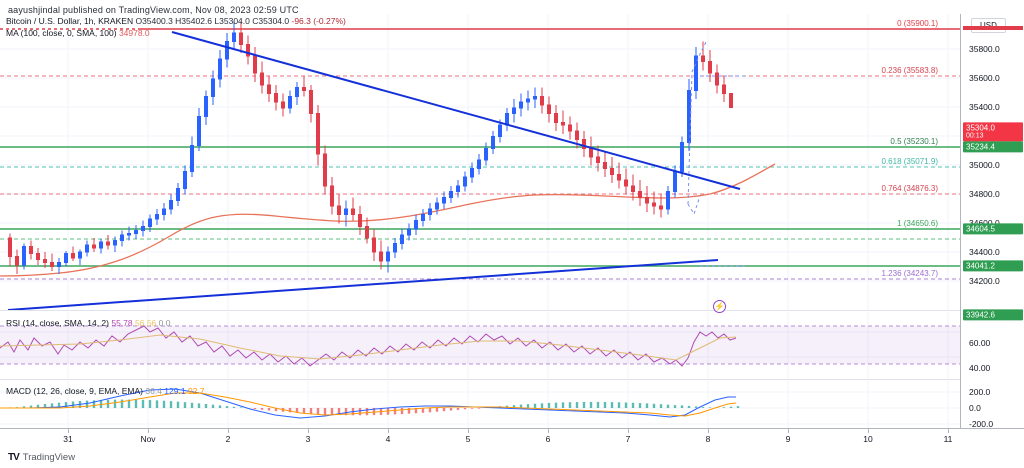 Image resolution: width=1024 pixels, height=468 pixels. What do you see at coordinates (993, 28) in the screenshot?
I see `fib-zero-axis-marker` at bounding box center [993, 28].